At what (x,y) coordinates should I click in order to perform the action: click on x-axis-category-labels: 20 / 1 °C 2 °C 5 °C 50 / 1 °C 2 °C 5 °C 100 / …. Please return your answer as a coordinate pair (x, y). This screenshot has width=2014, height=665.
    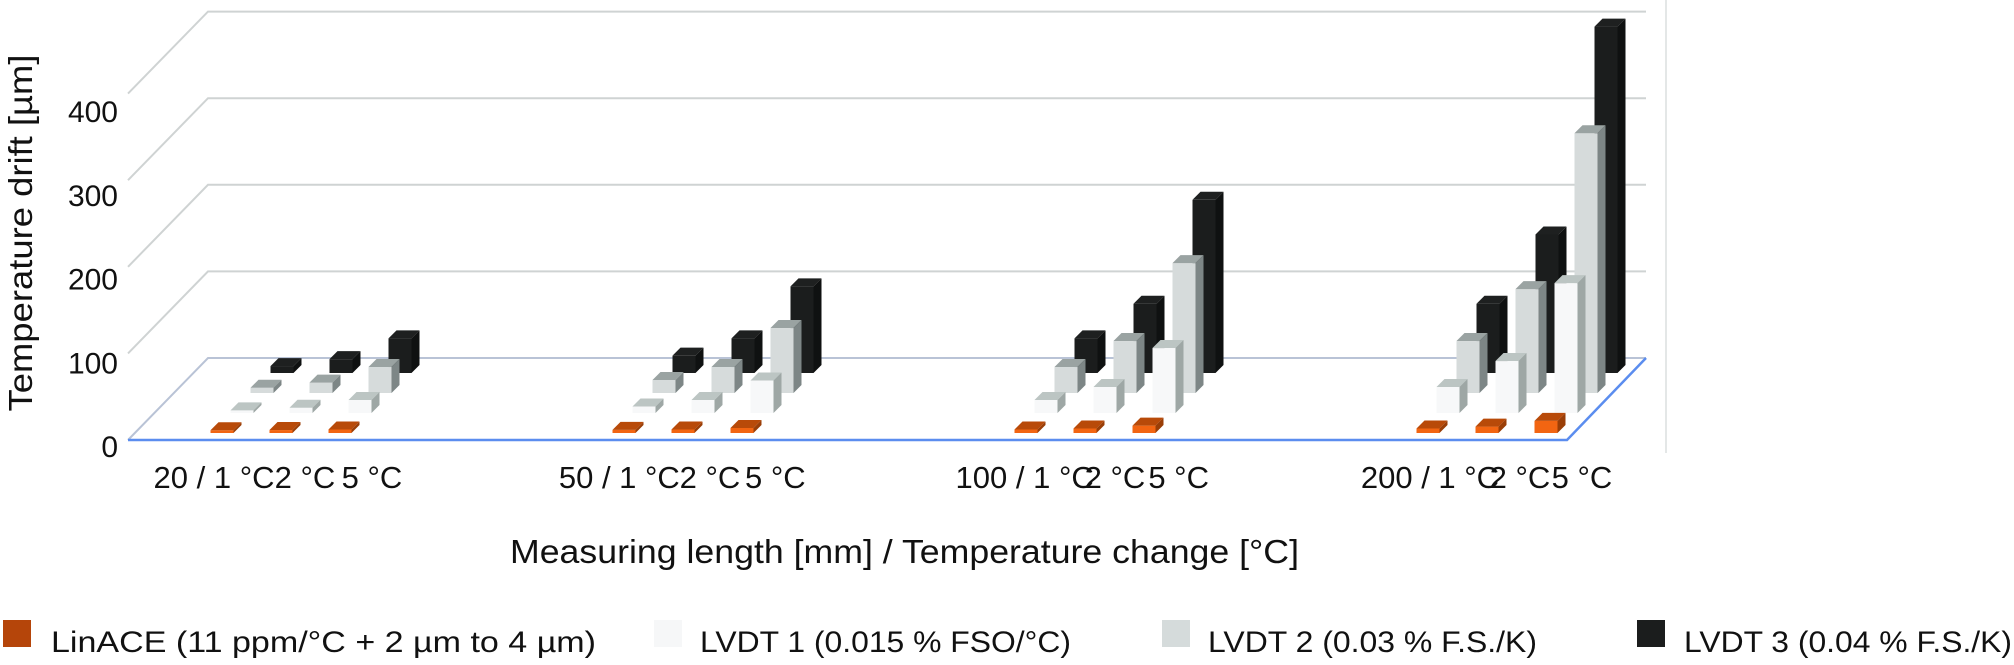
    Looking at the image, I should click on (883, 477).